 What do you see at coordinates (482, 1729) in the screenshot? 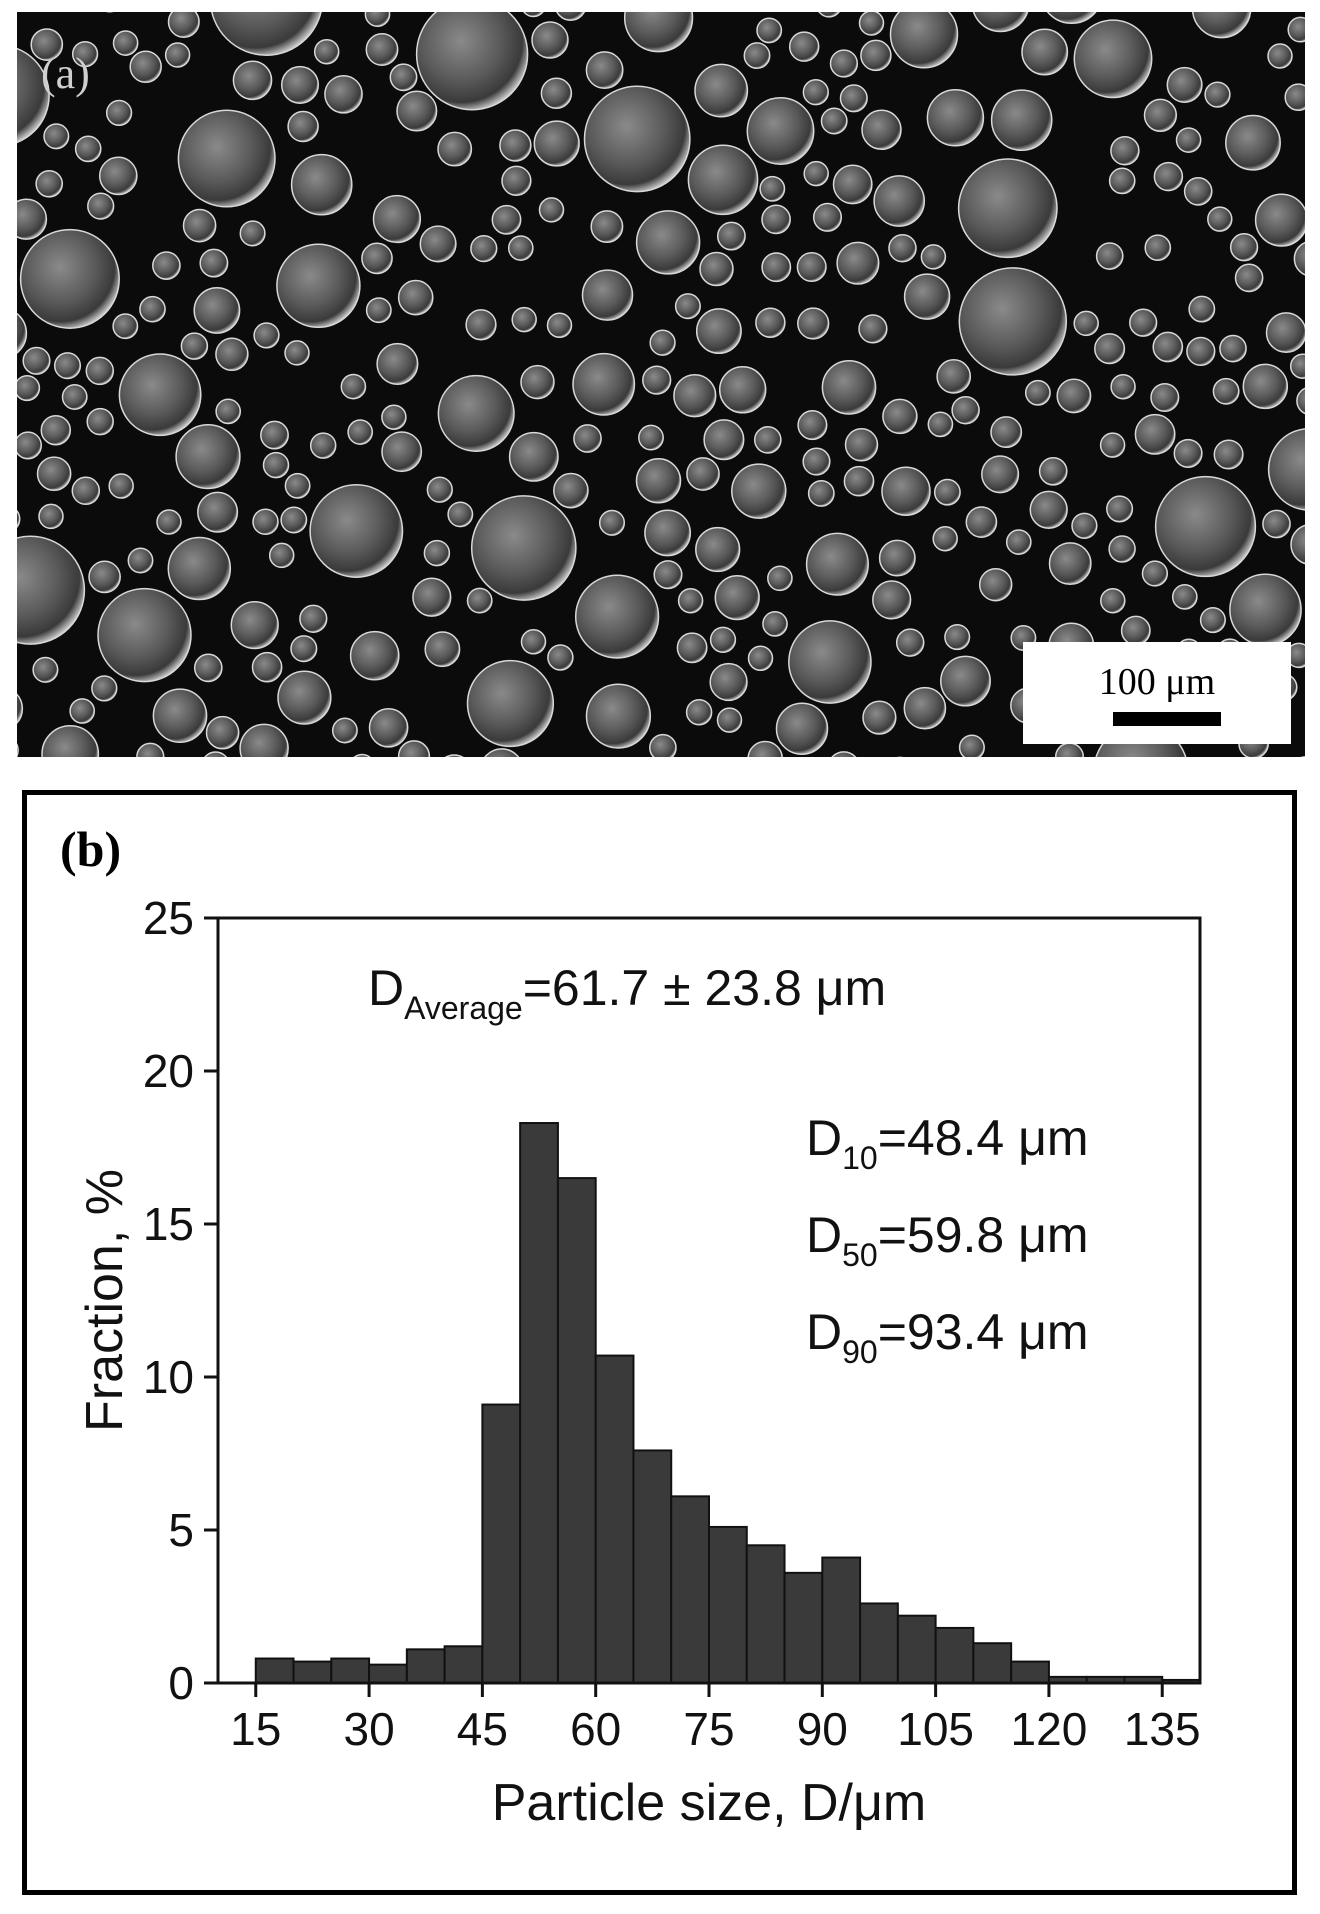
I see `x-tick-label: 45` at bounding box center [482, 1729].